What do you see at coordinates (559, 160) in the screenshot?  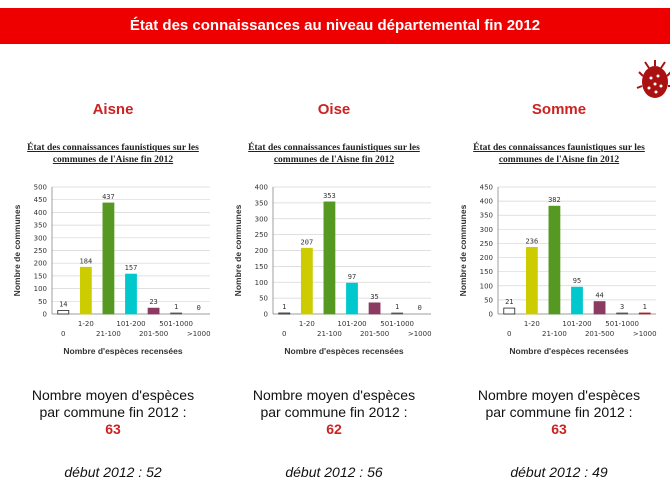 I see `chart-title-line2: communes de l'Aisne fin 2012` at bounding box center [559, 160].